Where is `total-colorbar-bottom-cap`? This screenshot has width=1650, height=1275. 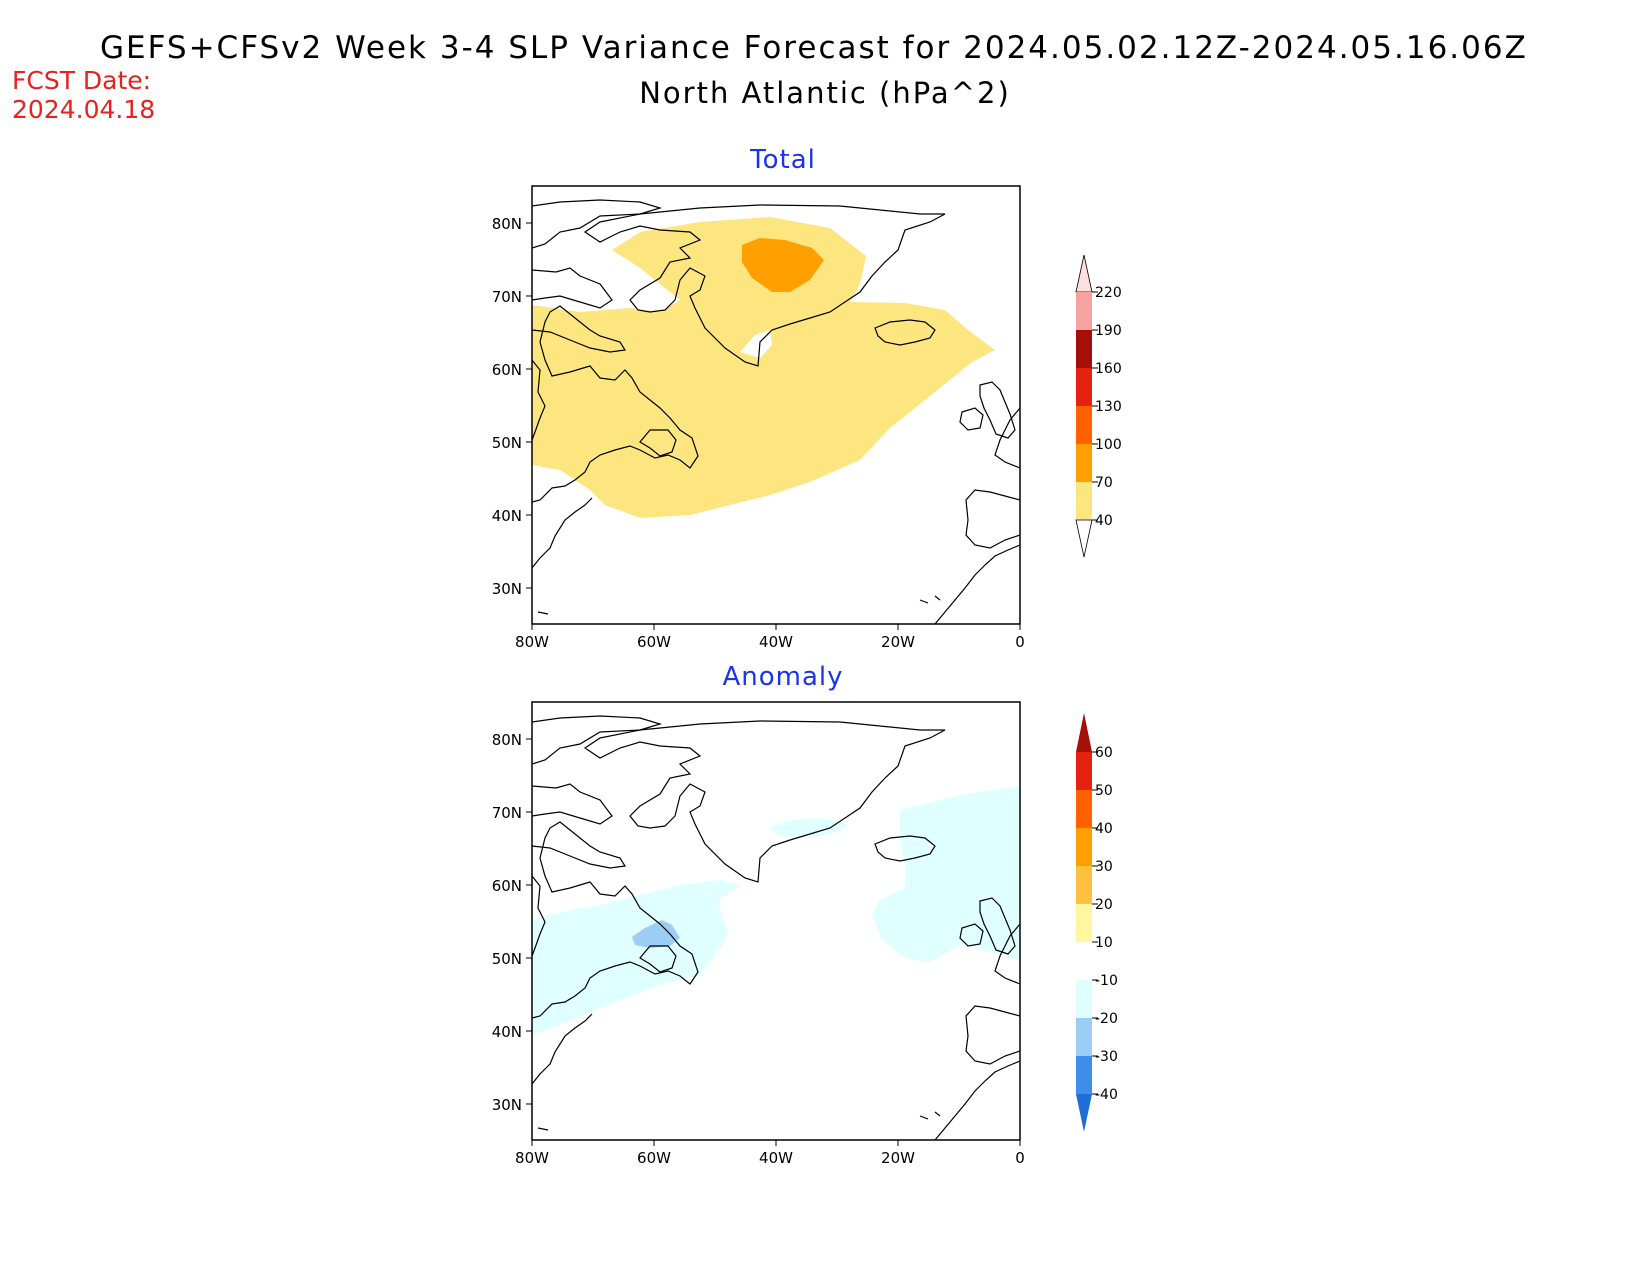
total-colorbar-bottom-cap is located at coordinates (1084, 538).